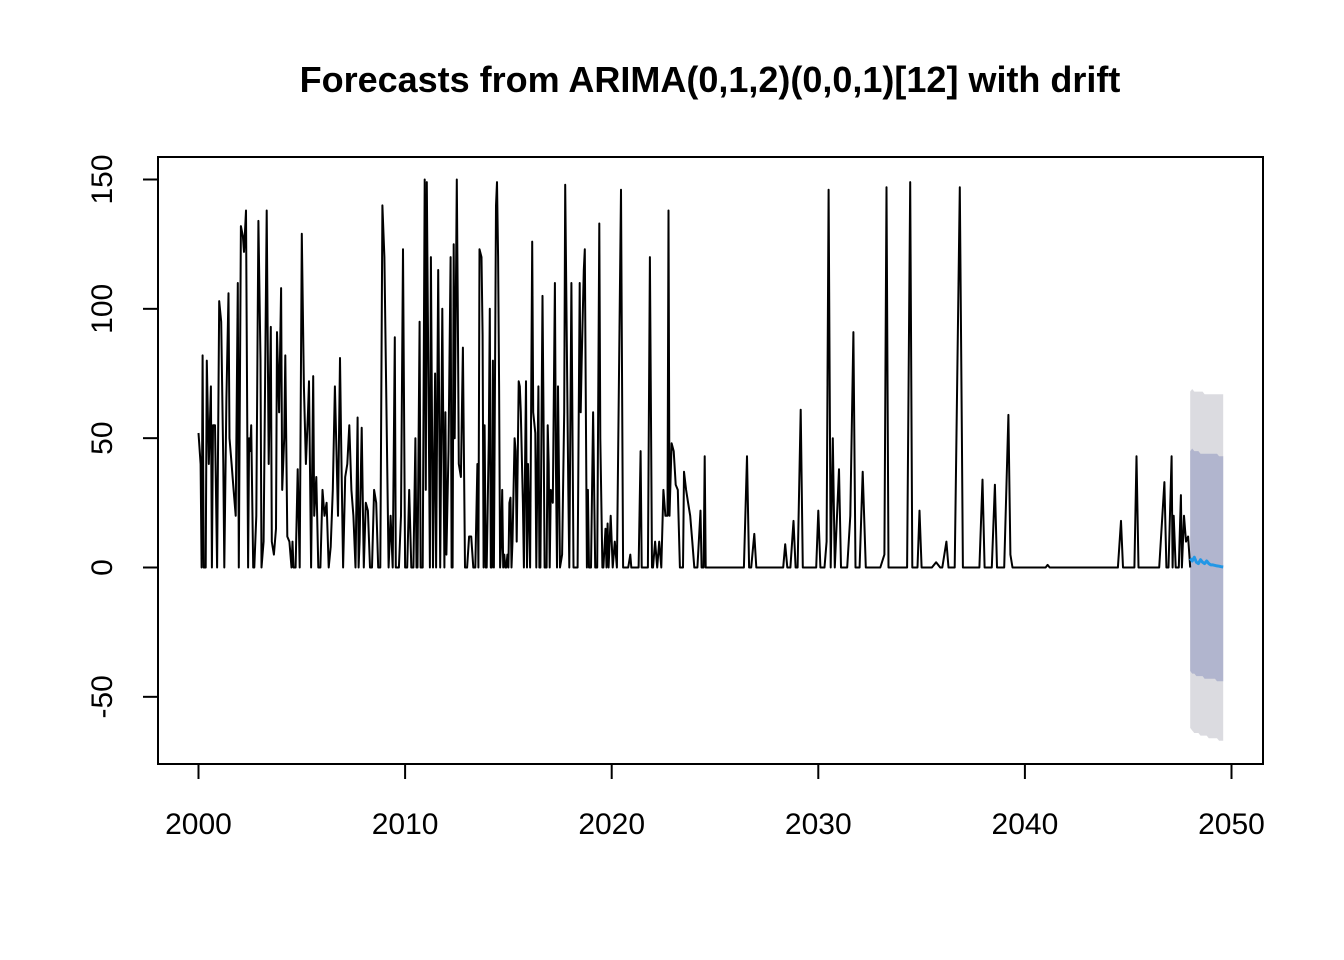  What do you see at coordinates (1025, 824) in the screenshot?
I see `x-tick-label: 2040` at bounding box center [1025, 824].